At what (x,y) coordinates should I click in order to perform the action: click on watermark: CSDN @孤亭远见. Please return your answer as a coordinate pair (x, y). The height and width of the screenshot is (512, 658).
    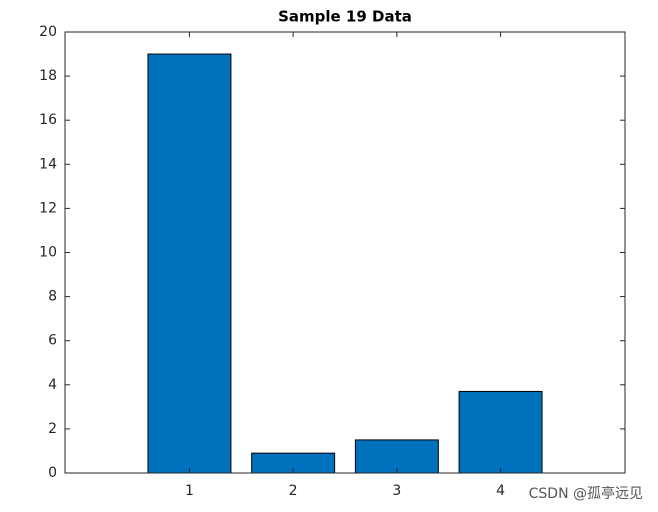
    Looking at the image, I should click on (586, 493).